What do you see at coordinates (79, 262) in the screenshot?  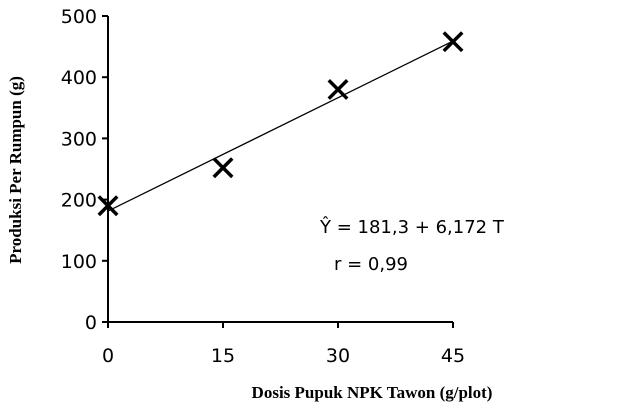 I see `y-tick-label: 100` at bounding box center [79, 262].